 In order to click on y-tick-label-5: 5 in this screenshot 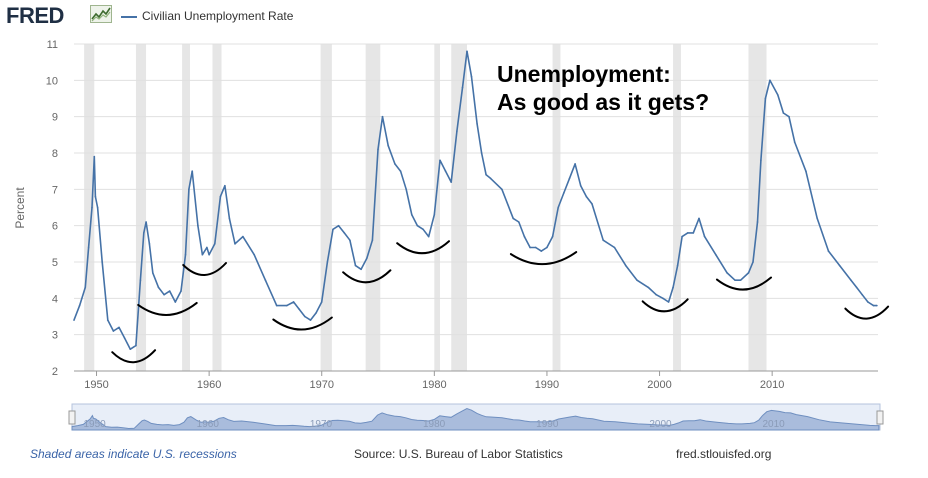, I will do `click(55, 263)`.